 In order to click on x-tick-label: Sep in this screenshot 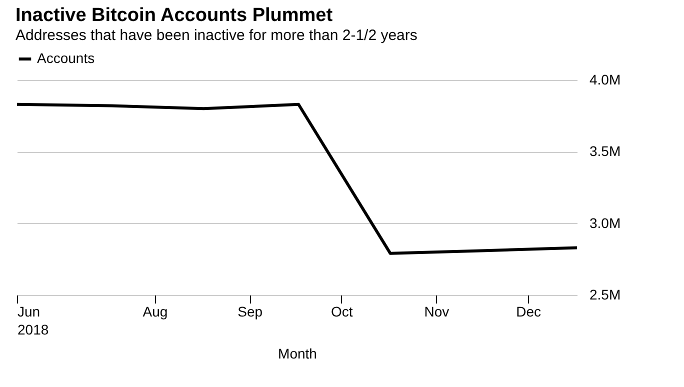, I will do `click(250, 312)`.